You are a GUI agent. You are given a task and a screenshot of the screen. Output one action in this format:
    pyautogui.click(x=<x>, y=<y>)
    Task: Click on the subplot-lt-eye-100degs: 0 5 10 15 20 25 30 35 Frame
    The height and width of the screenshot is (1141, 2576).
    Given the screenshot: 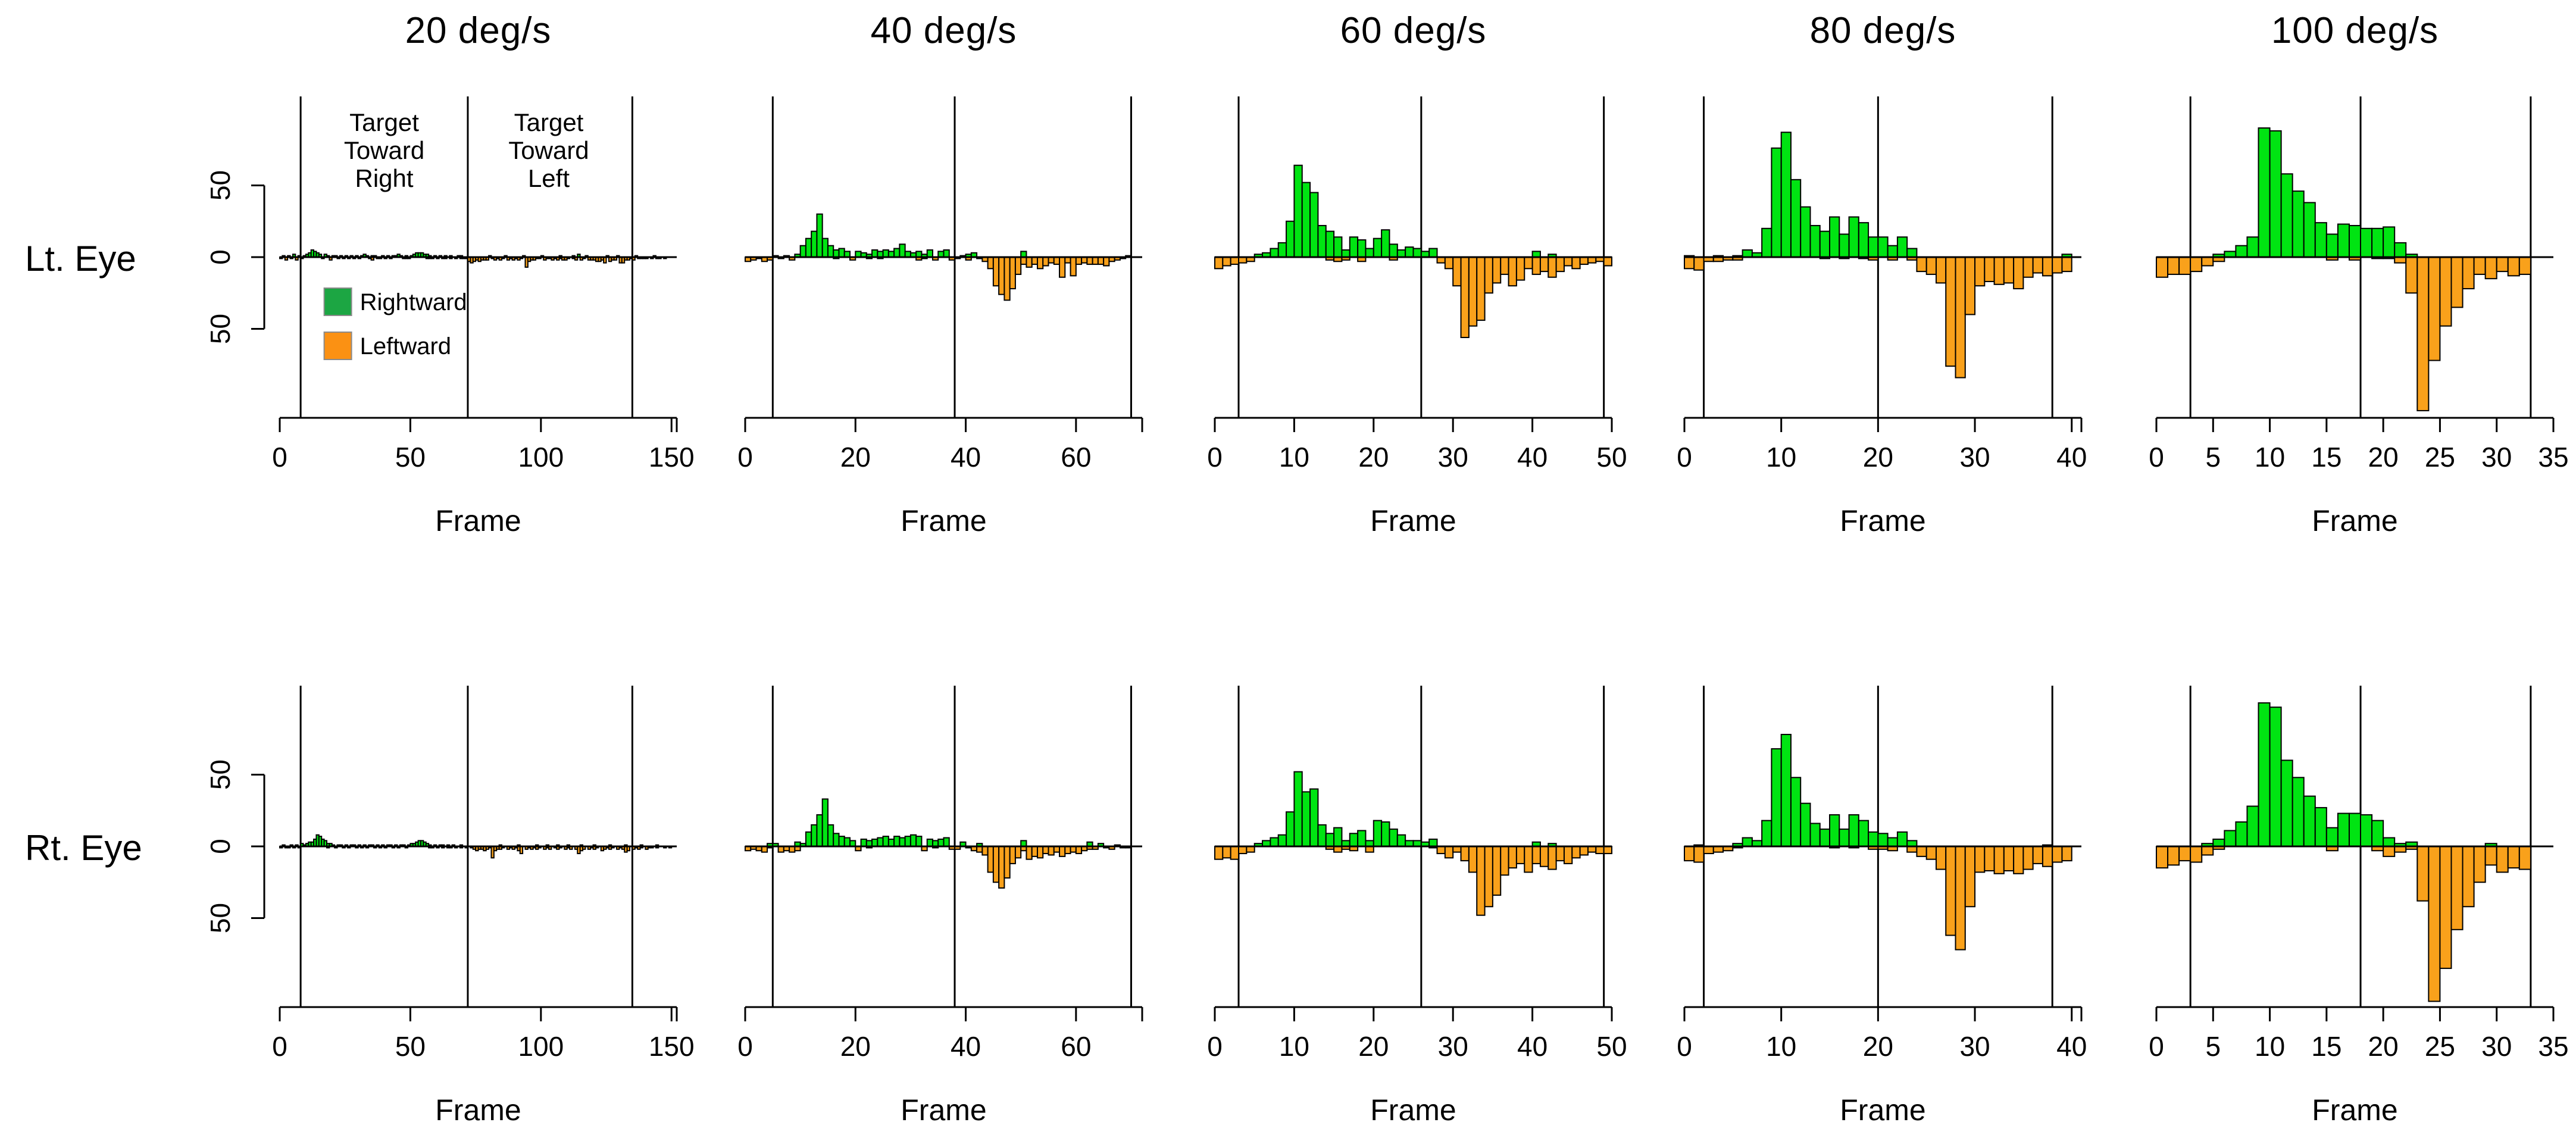 What is the action you would take?
    pyautogui.click(x=2359, y=316)
    